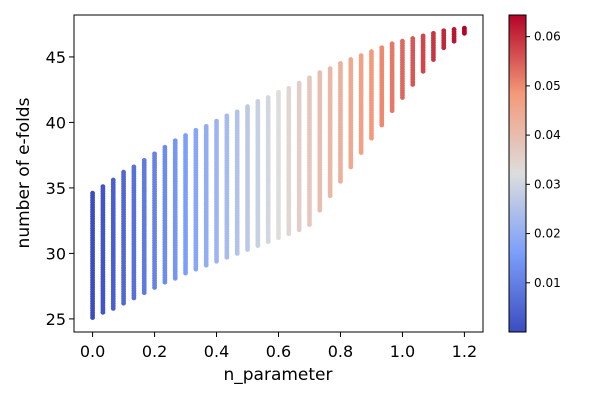 The image size is (600, 400). I want to click on colorbar-tick-label: 0.03, so click(547, 184).